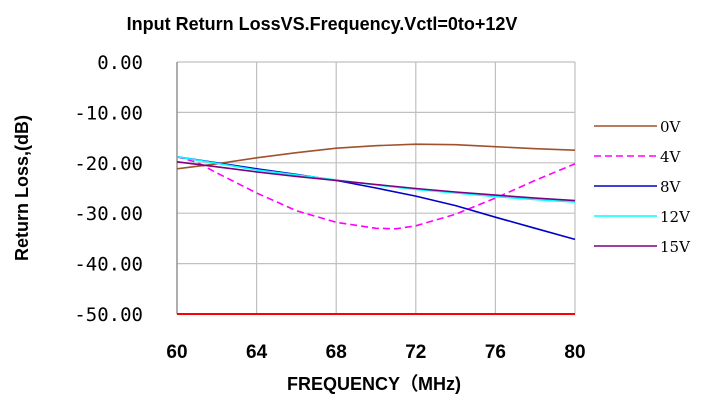  I want to click on series-line-0v, so click(376, 156).